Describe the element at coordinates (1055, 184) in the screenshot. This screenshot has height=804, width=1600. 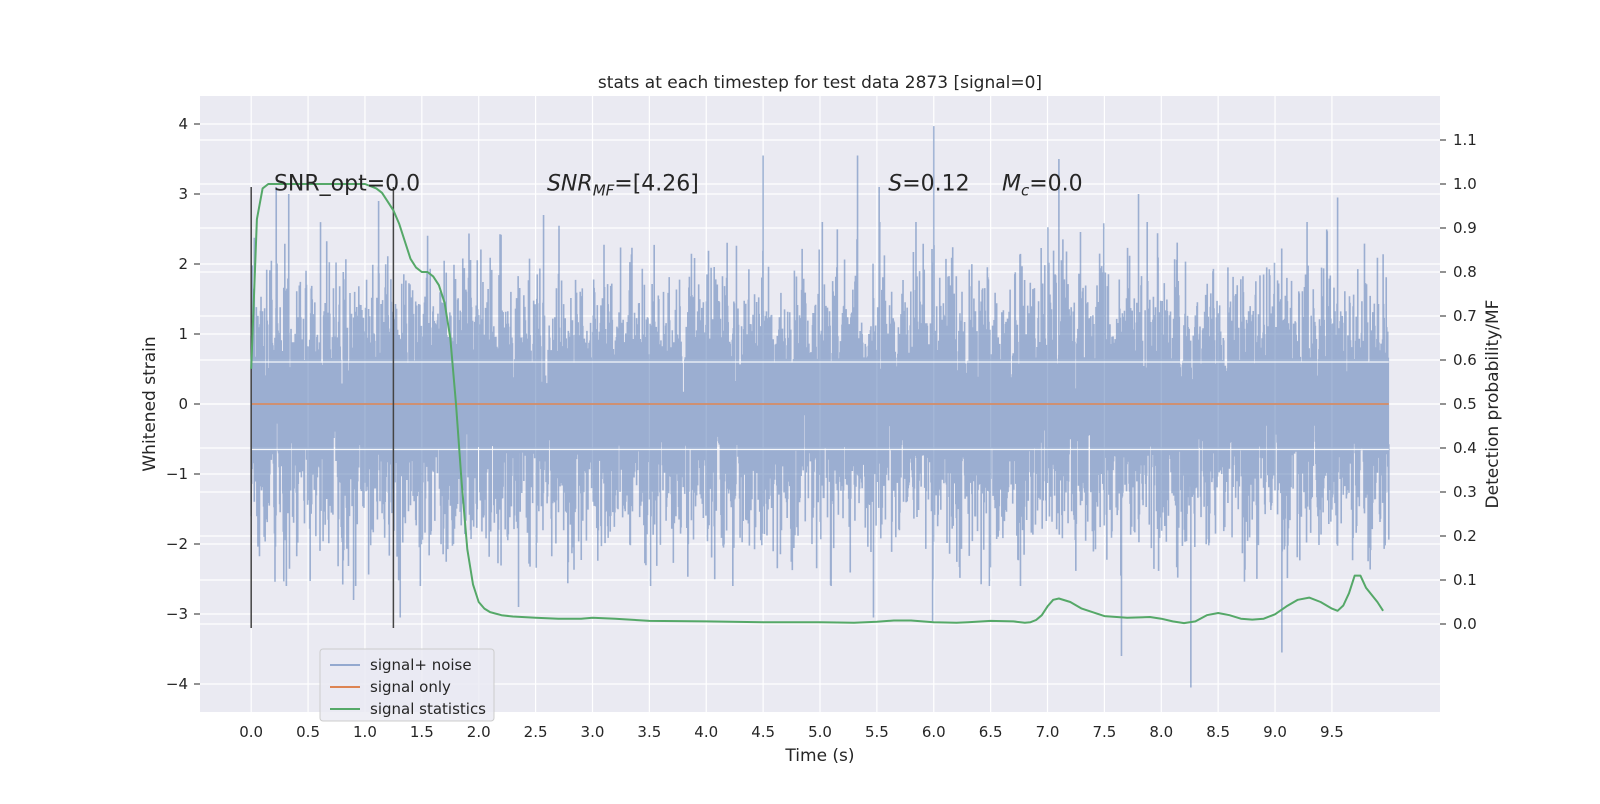
I see `annotation-value: =0.0` at that location.